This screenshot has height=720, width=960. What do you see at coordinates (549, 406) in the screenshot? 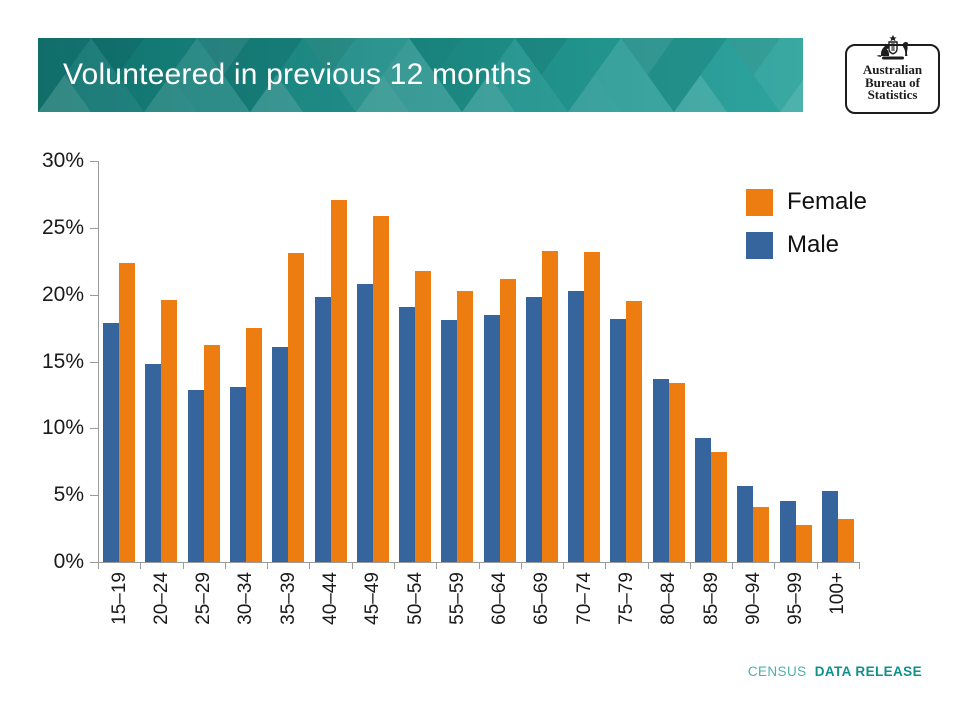
I see `bar-female-65–69` at bounding box center [549, 406].